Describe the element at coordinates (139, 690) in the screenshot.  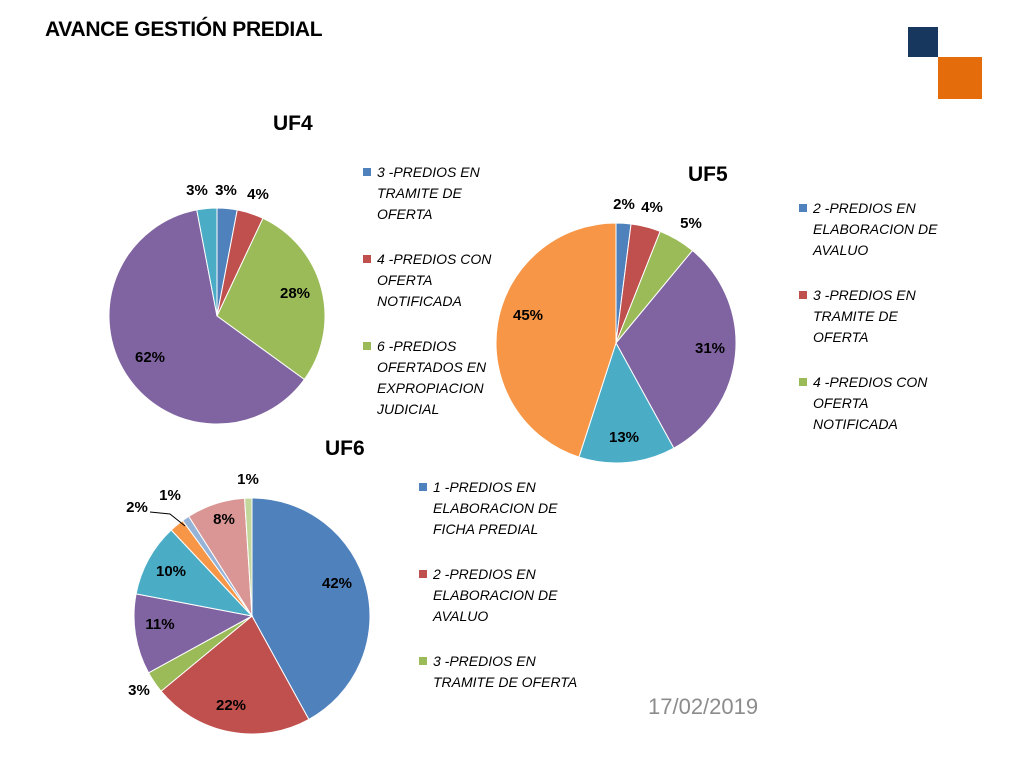
I see `uf6-data-label-2: 3%` at that location.